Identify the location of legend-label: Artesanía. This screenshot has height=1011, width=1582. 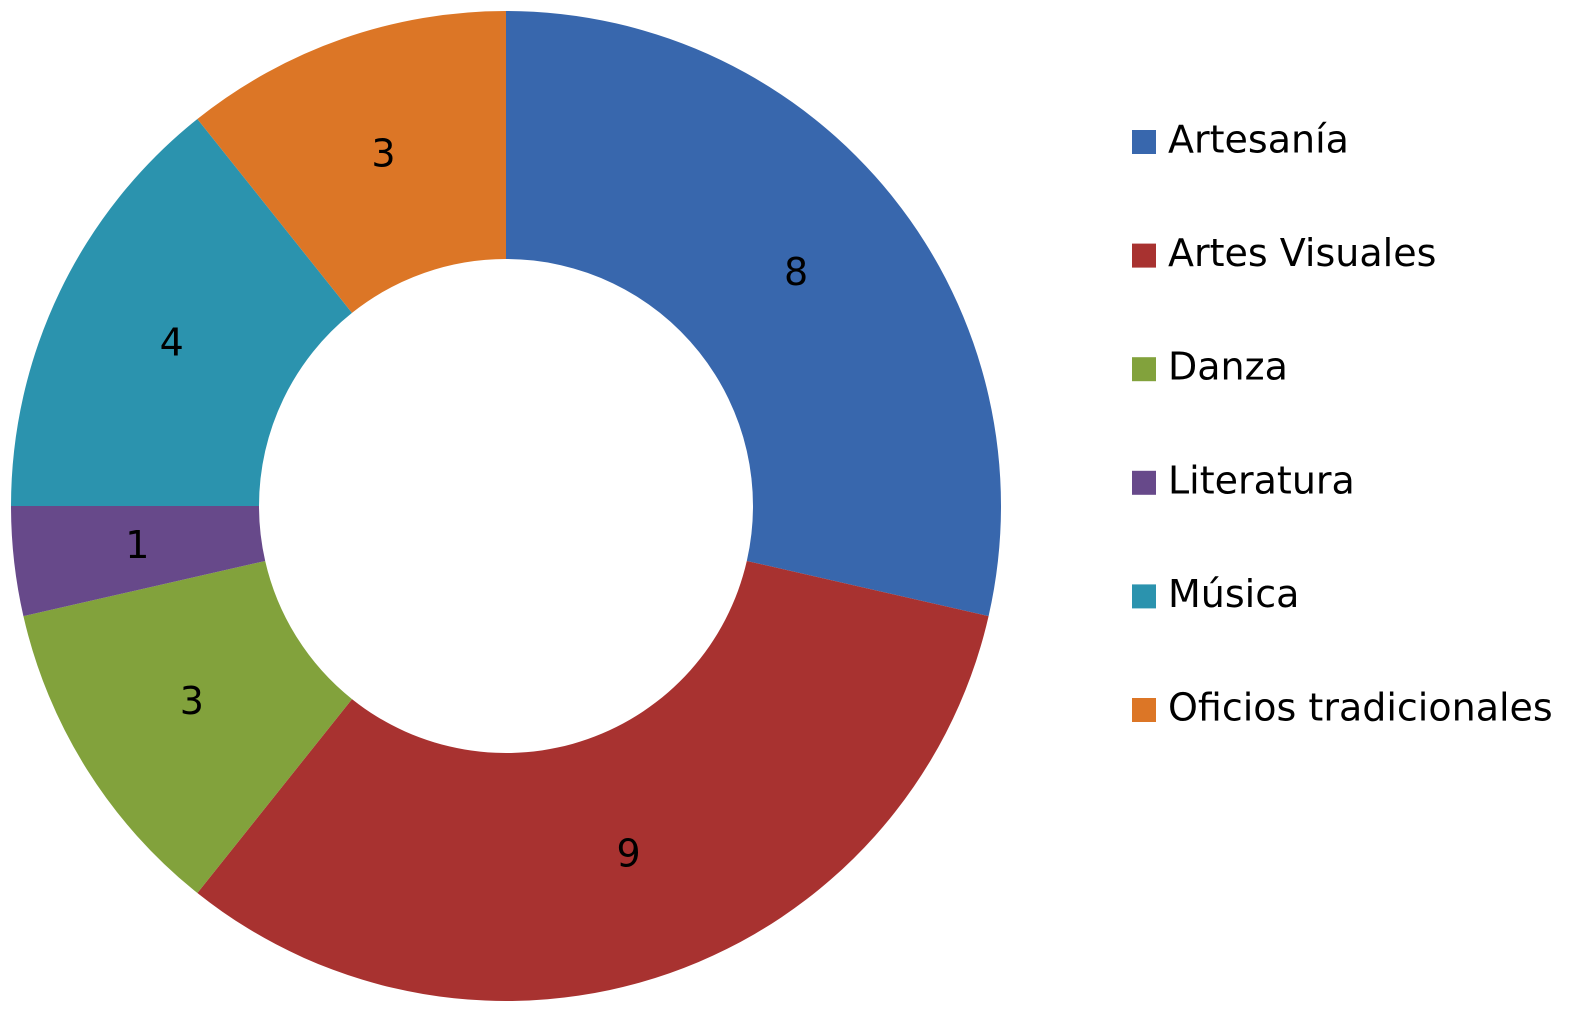
(1258, 140).